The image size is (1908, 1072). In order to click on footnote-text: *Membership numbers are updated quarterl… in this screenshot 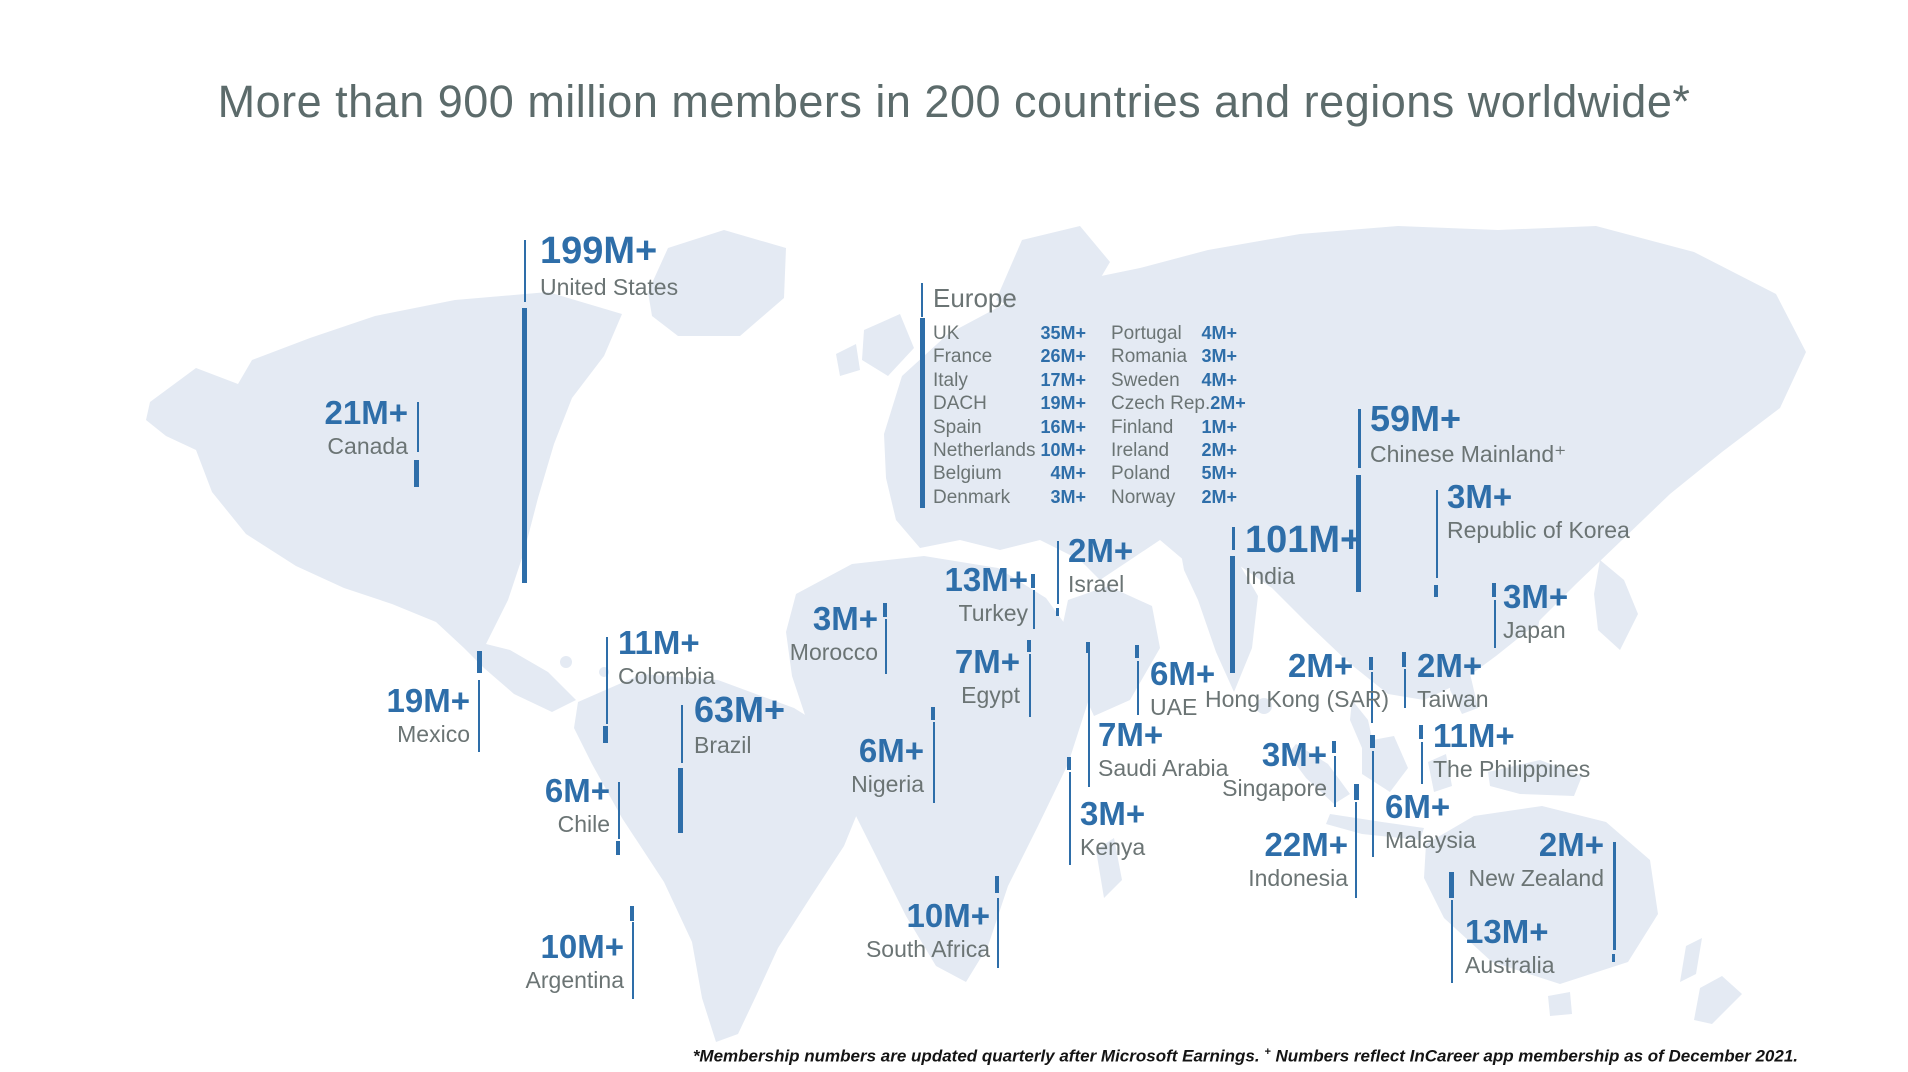, I will do `click(978, 1056)`.